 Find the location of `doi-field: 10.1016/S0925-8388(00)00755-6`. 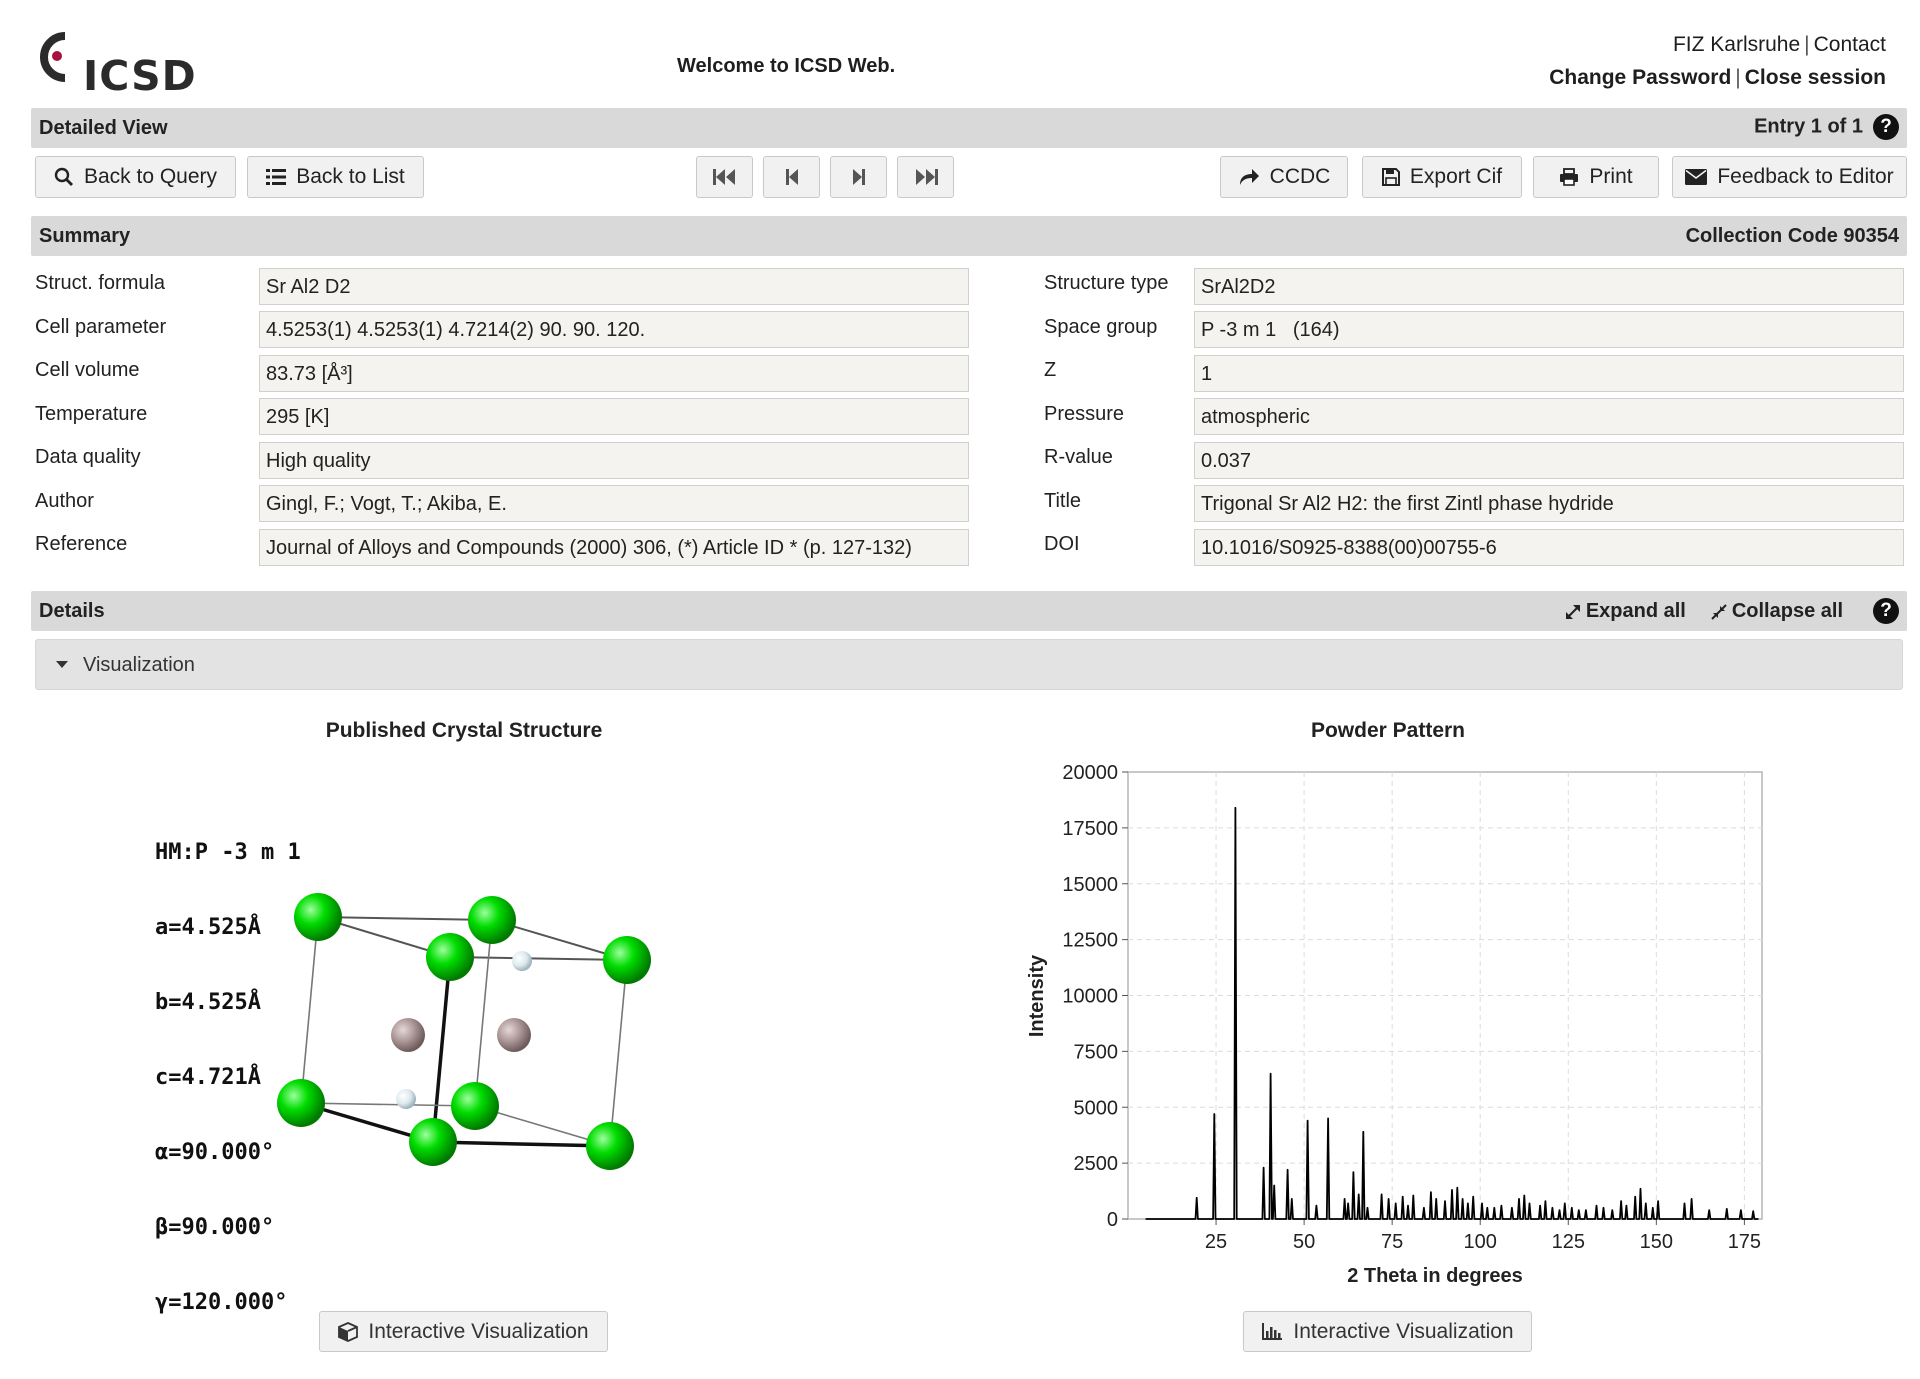

doi-field: 10.1016/S0925-8388(00)00755-6 is located at coordinates (1549, 547).